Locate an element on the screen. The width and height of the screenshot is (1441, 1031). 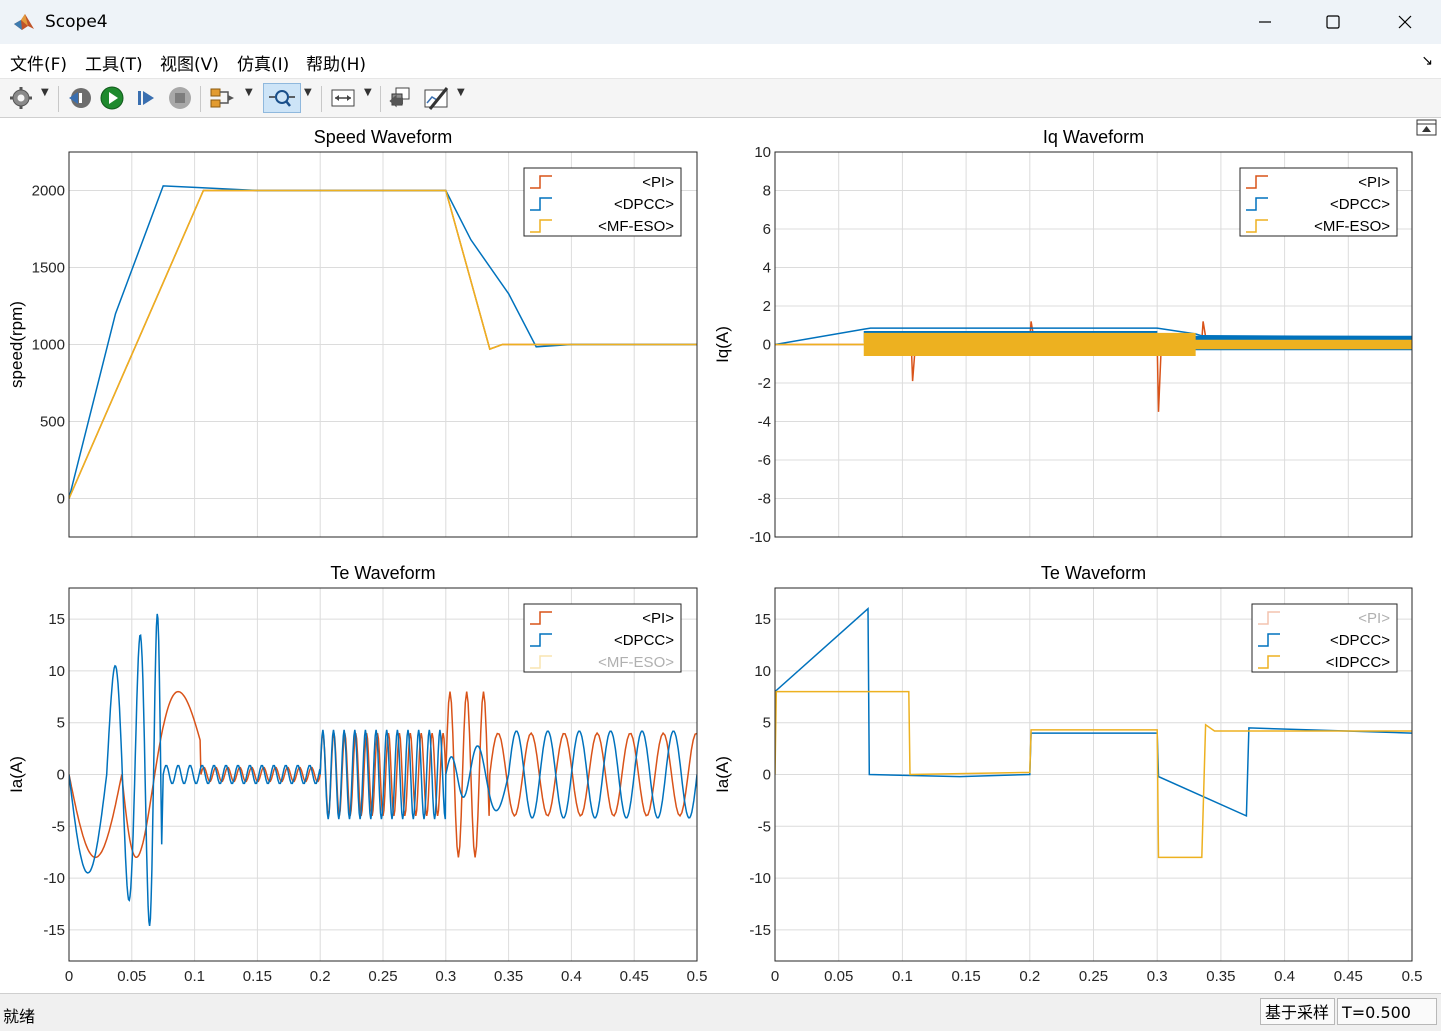
undock-button is located at coordinates (1426, 127).